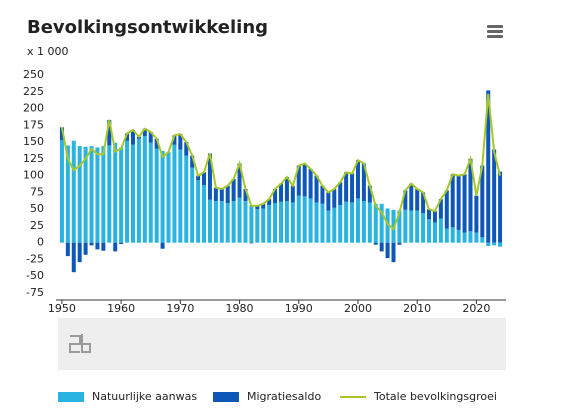  I want to click on y-tick-label: -75, so click(35, 292).